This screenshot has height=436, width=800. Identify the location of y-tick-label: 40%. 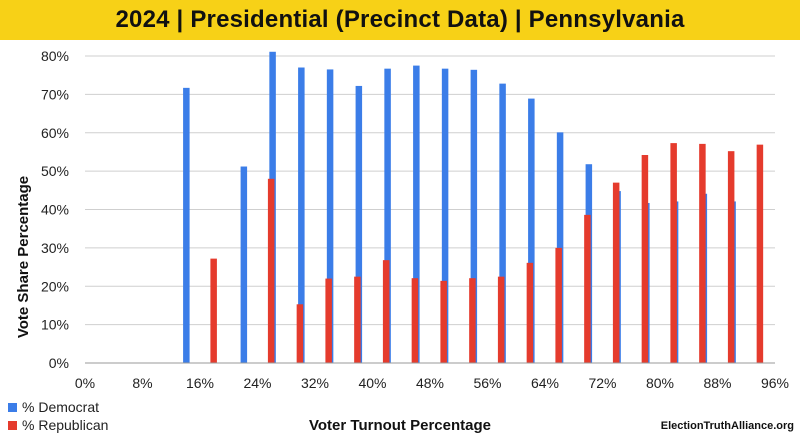
(55, 210).